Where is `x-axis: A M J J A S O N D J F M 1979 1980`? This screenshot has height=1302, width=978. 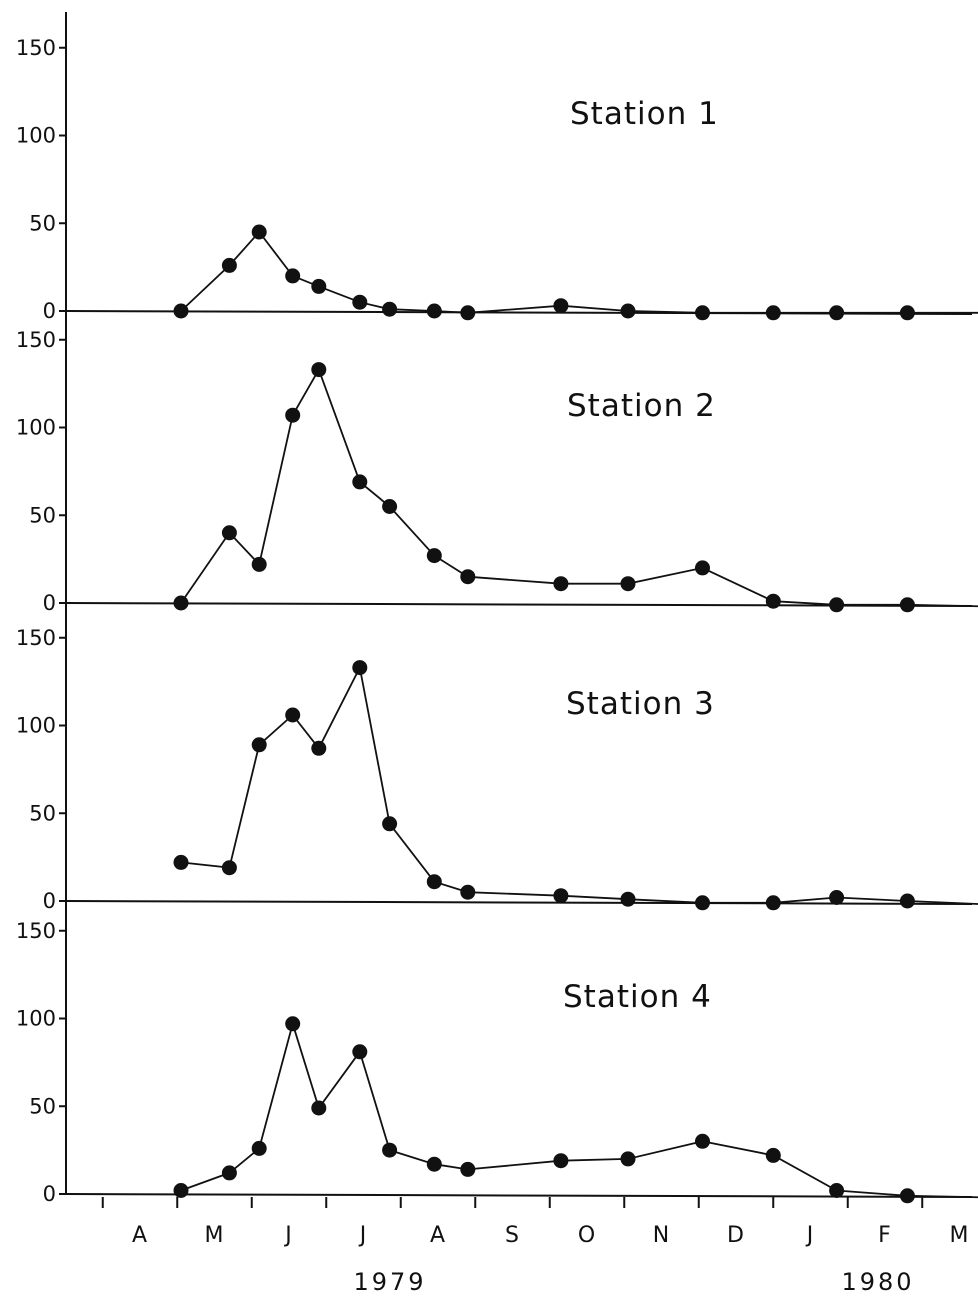
x-axis: A M J J A S O N D J F M 1979 1980 is located at coordinates (535, 1246).